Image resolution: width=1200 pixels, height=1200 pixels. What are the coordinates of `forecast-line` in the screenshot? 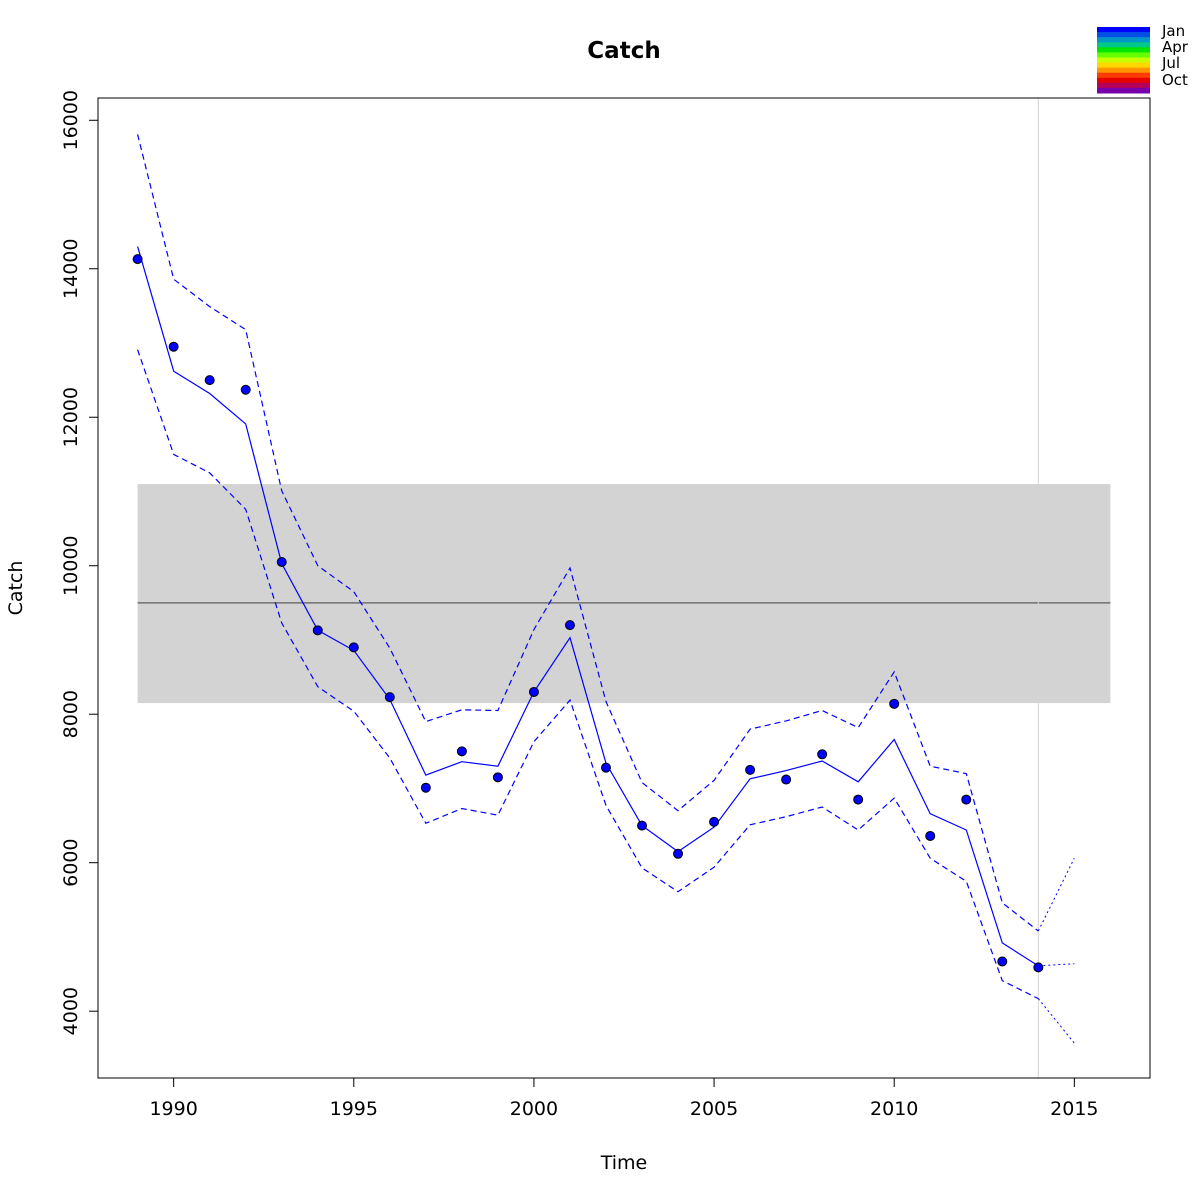 It's located at (1056, 965).